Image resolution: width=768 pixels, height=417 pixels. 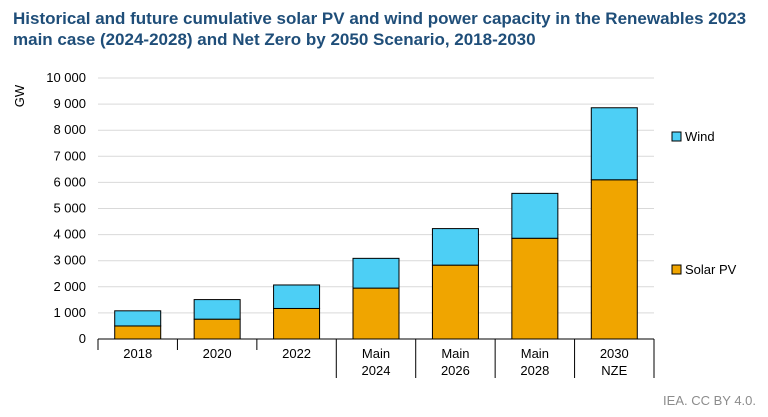 I want to click on y-tick-label: 2 000, so click(x=69, y=286).